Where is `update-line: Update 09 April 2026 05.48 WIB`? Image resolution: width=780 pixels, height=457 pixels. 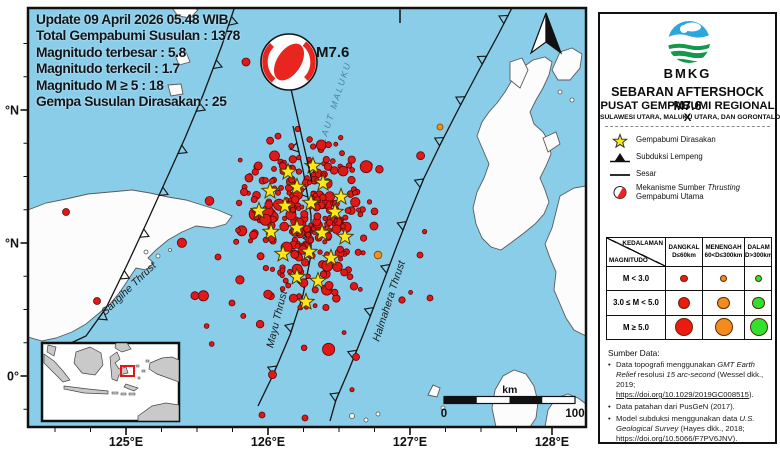
update-line: Update 09 April 2026 05.48 WIB is located at coordinates (132, 19).